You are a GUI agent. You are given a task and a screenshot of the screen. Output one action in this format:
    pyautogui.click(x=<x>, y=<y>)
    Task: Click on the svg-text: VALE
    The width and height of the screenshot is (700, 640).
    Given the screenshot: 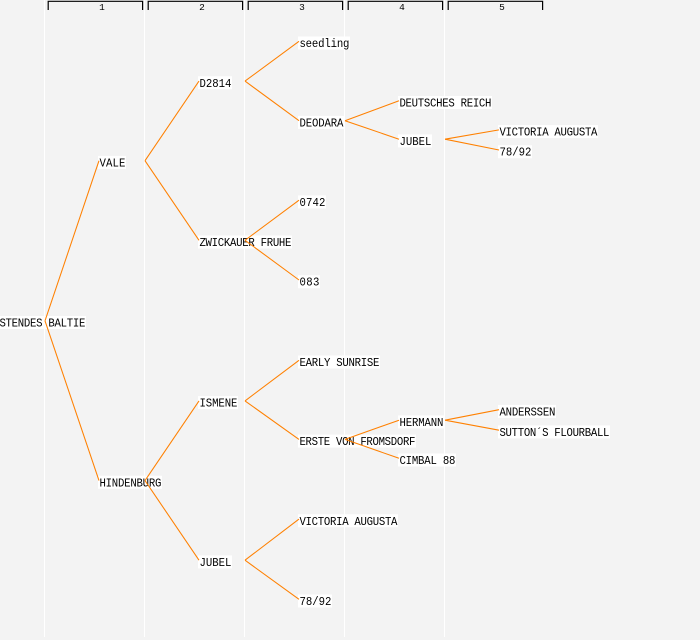 What is the action you would take?
    pyautogui.click(x=112, y=164)
    